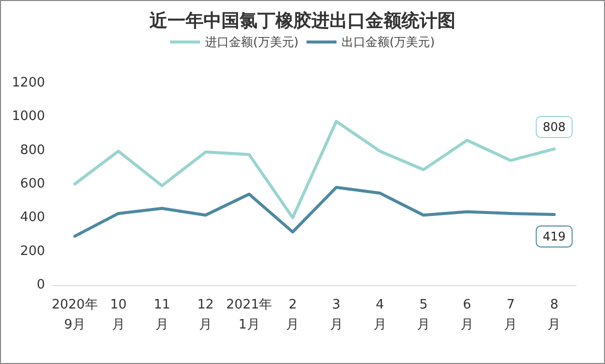 This screenshot has height=364, width=605. I want to click on x-tick-label: 6 月, so click(467, 315).